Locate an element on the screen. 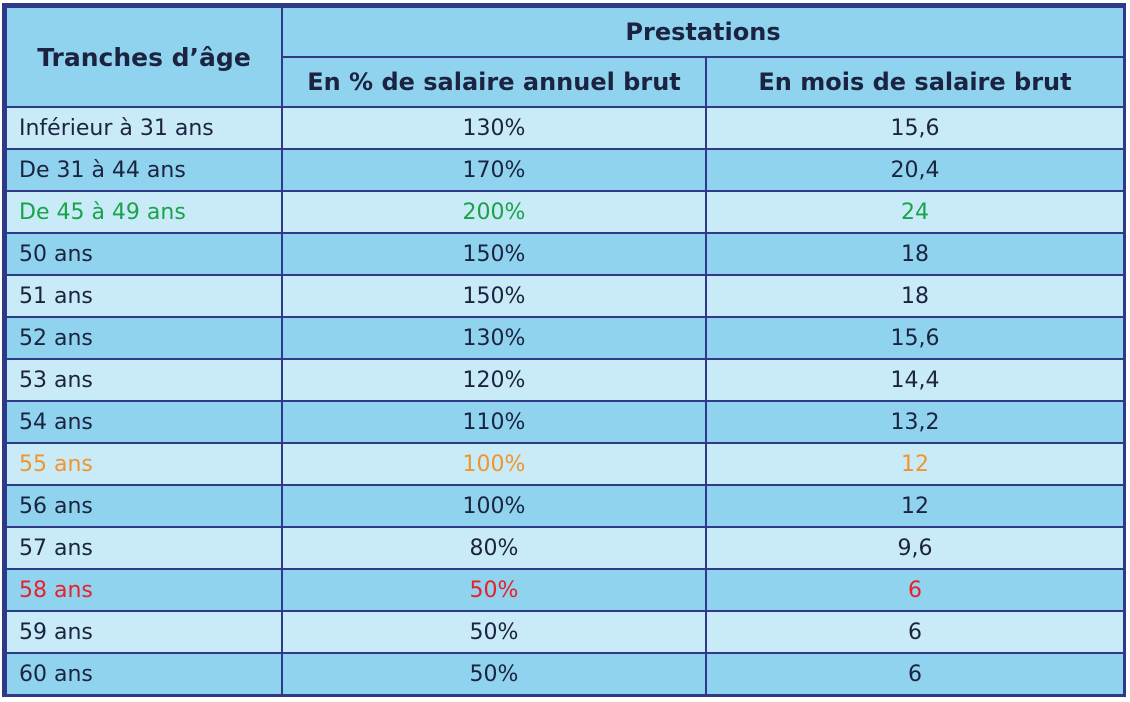 Image resolution: width=1130 pixels, height=702 pixels. age-range-header: Tranches d’âge is located at coordinates (144, 57).